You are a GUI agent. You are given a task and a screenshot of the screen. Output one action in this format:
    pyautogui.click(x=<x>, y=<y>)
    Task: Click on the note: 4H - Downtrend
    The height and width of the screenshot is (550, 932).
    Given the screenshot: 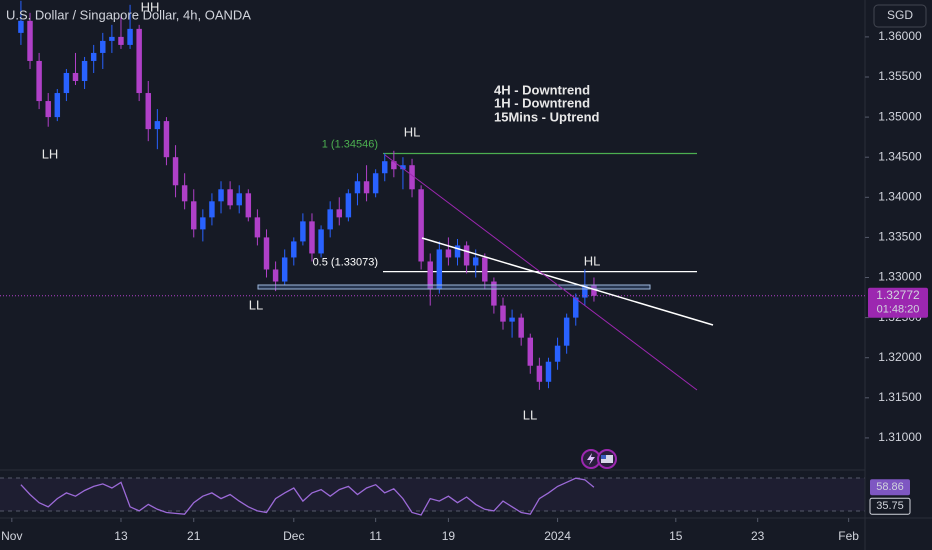 What is the action you would take?
    pyautogui.click(x=542, y=89)
    